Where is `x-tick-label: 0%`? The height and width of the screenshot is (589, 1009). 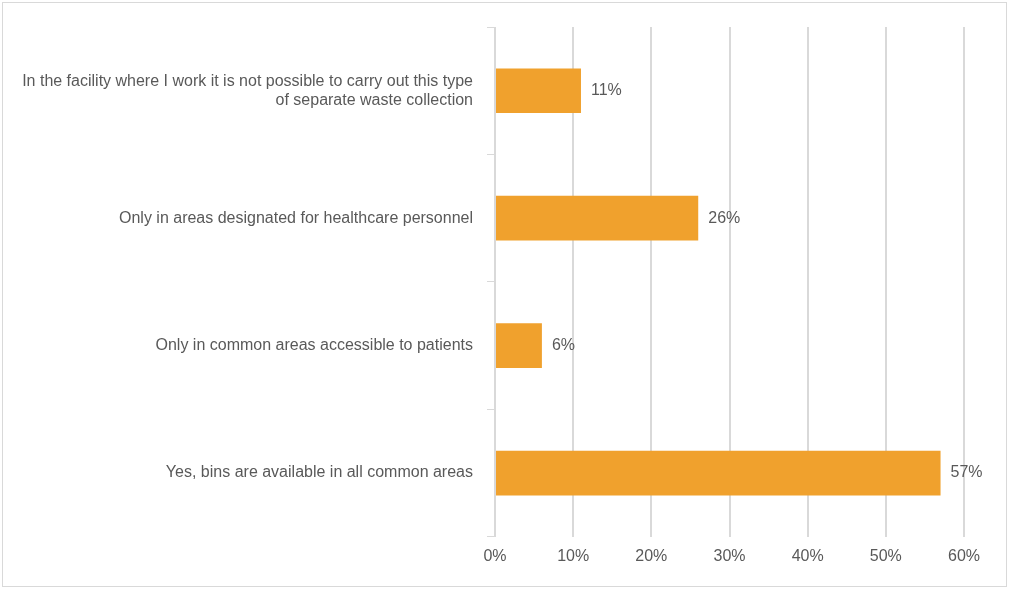
x-tick-label: 0% is located at coordinates (495, 555).